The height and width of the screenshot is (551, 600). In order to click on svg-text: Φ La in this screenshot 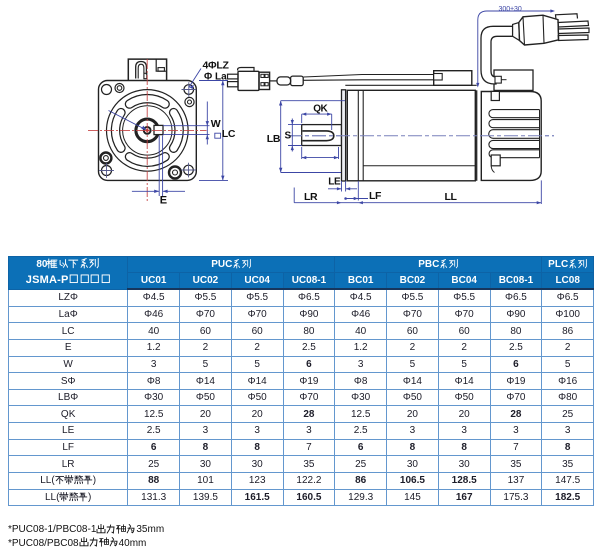, I will do `click(215, 77)`.